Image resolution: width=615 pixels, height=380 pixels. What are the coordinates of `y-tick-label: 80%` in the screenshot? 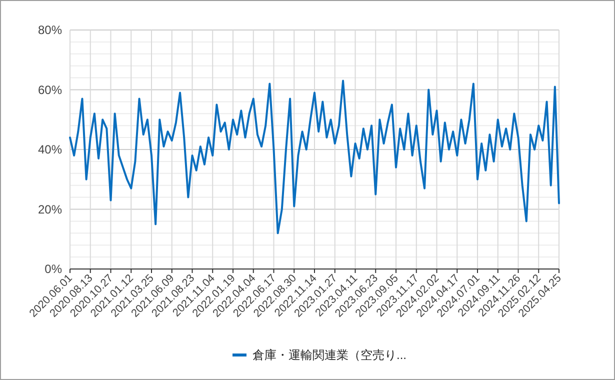 It's located at (50, 30).